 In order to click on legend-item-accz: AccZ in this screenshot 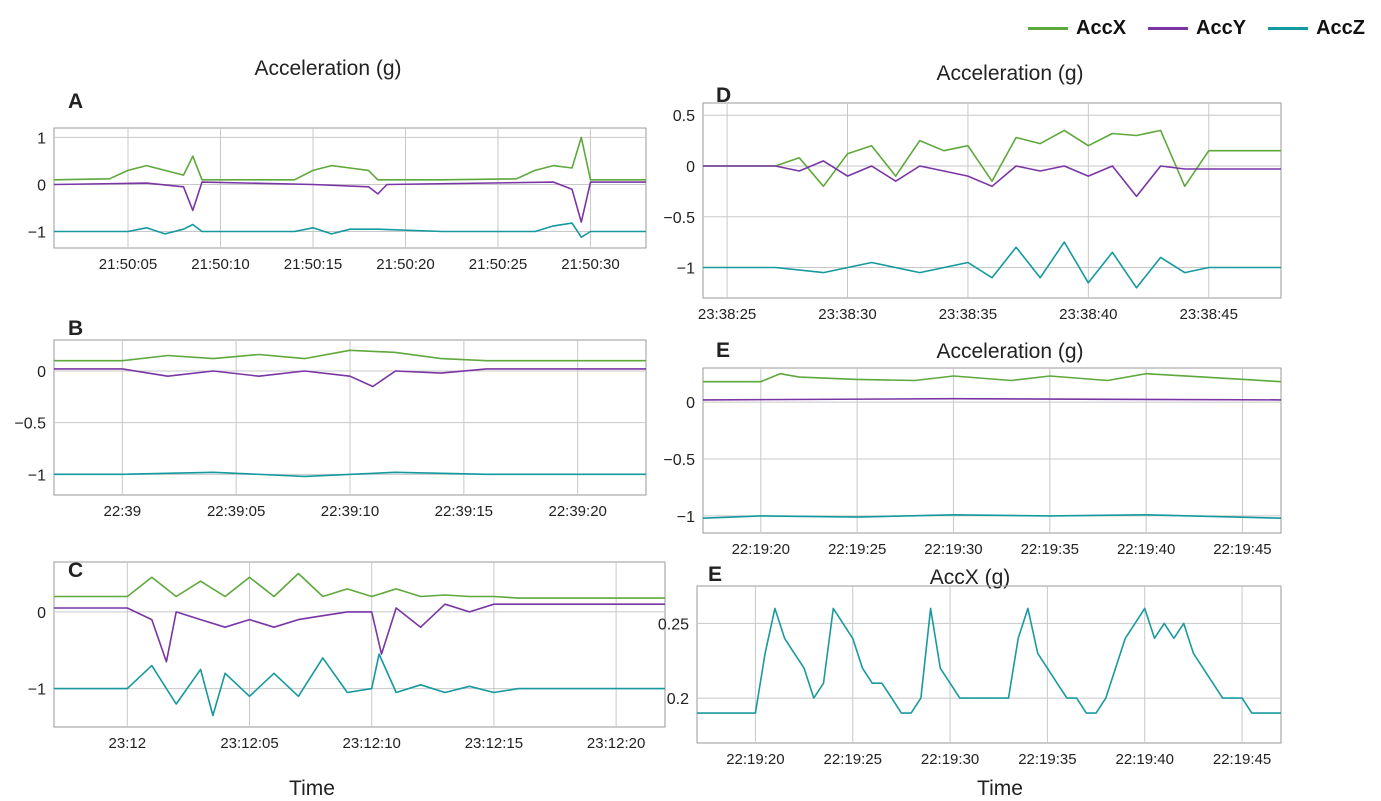, I will do `click(1316, 28)`.